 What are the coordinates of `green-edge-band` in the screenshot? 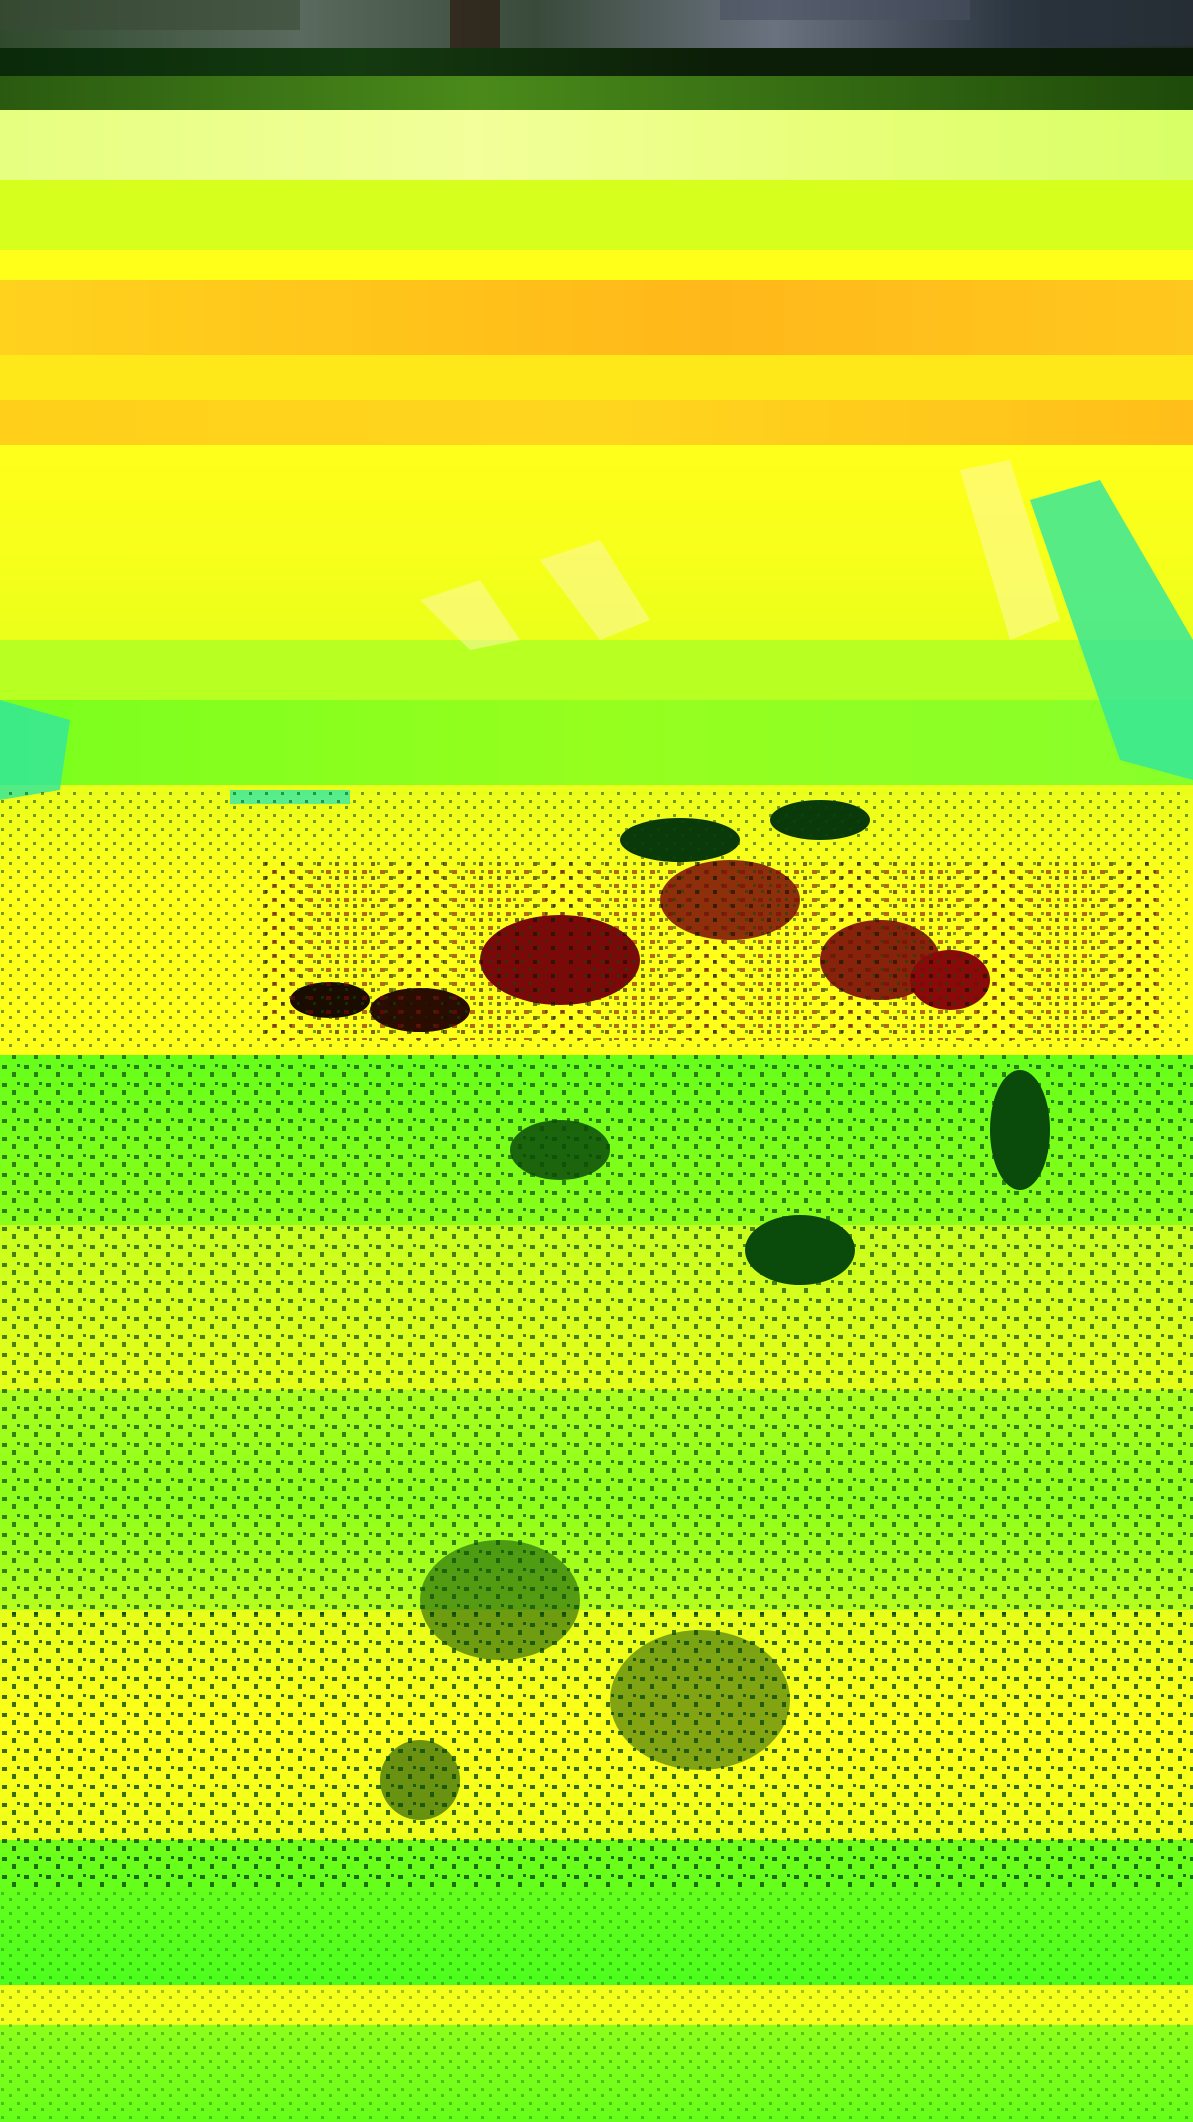 It's located at (596, 93).